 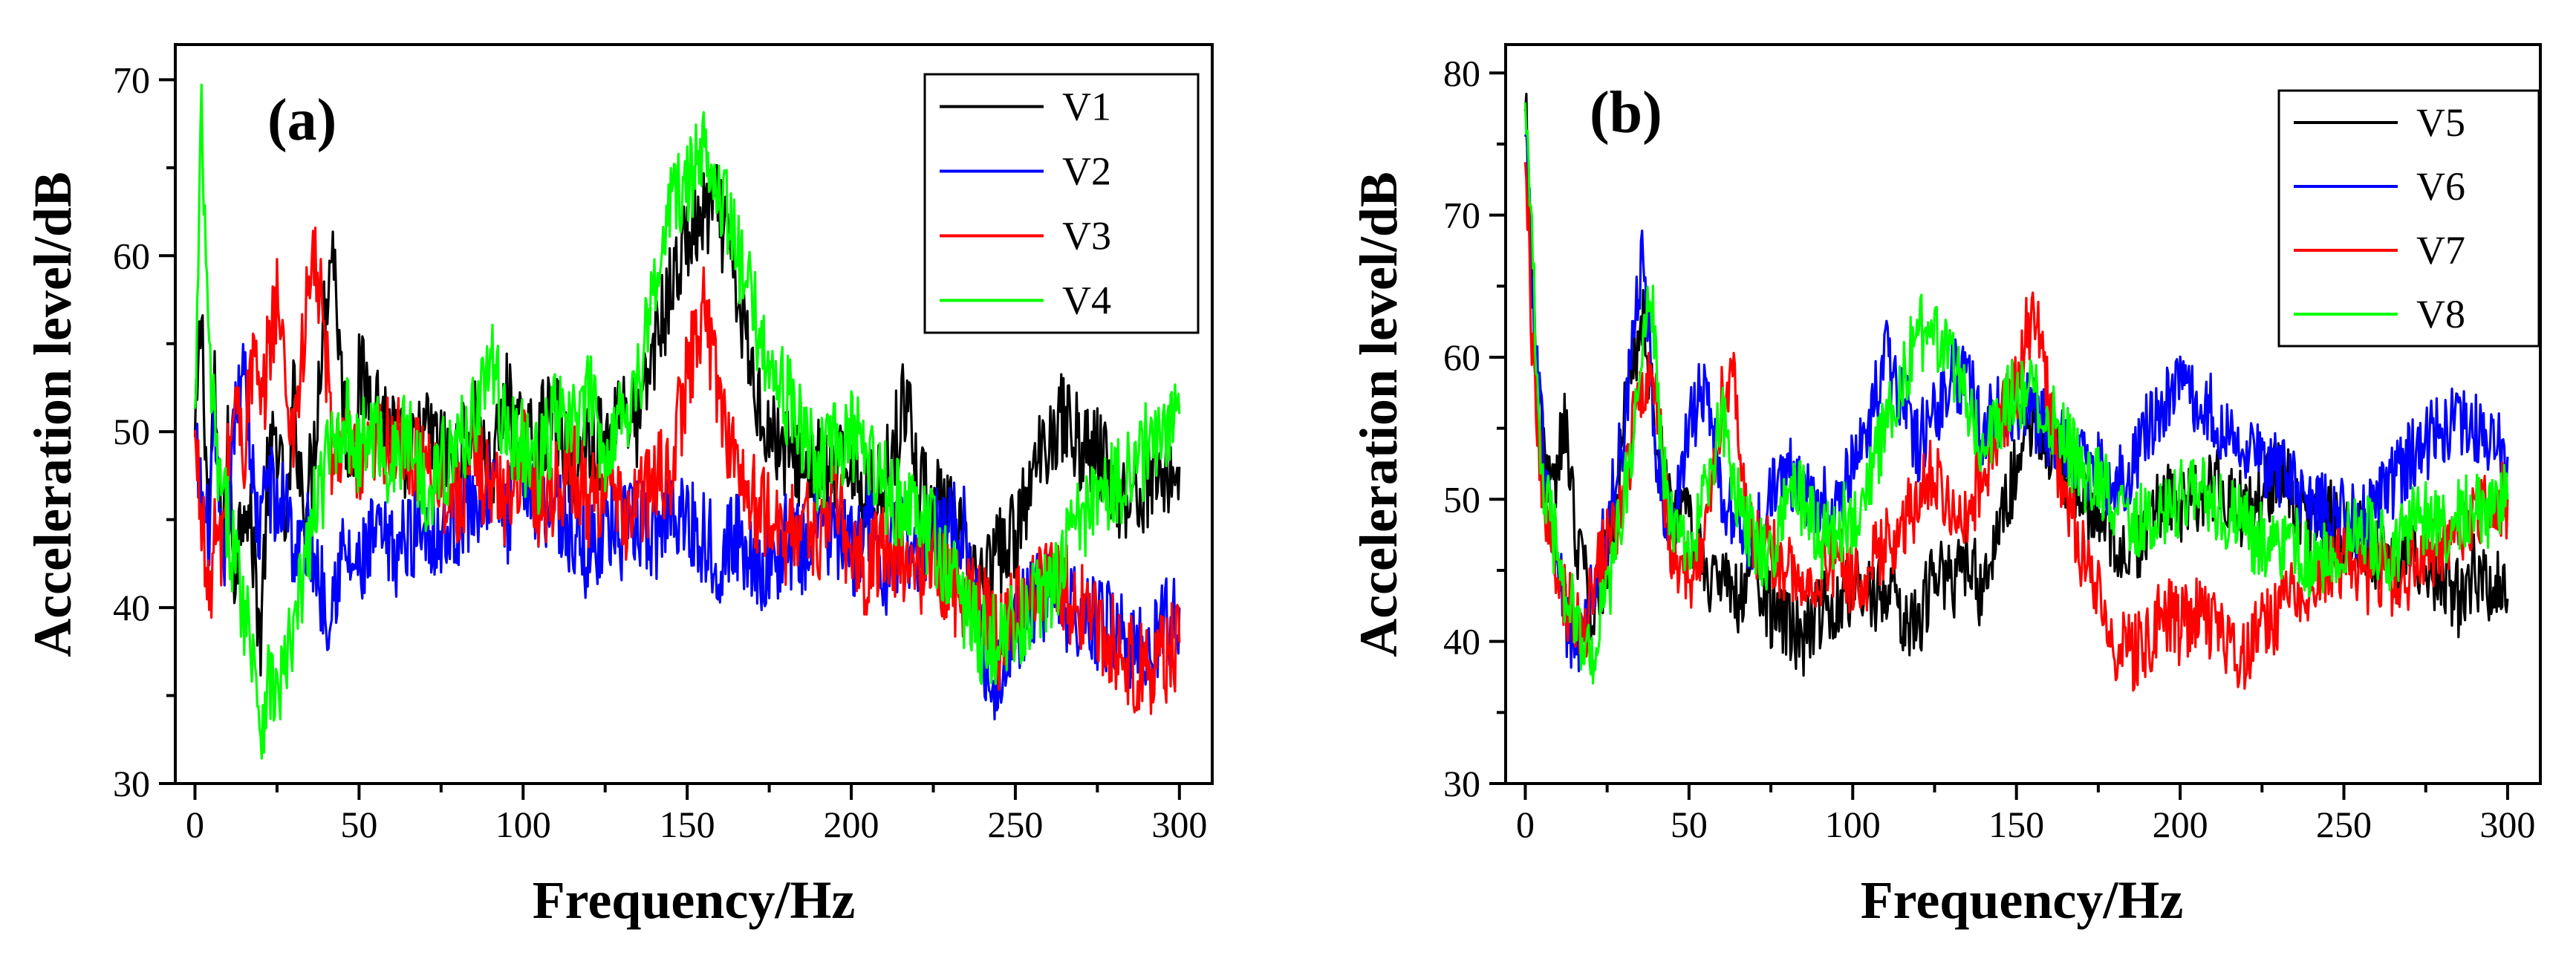 I want to click on legend-label: V5, so click(x=2441, y=123).